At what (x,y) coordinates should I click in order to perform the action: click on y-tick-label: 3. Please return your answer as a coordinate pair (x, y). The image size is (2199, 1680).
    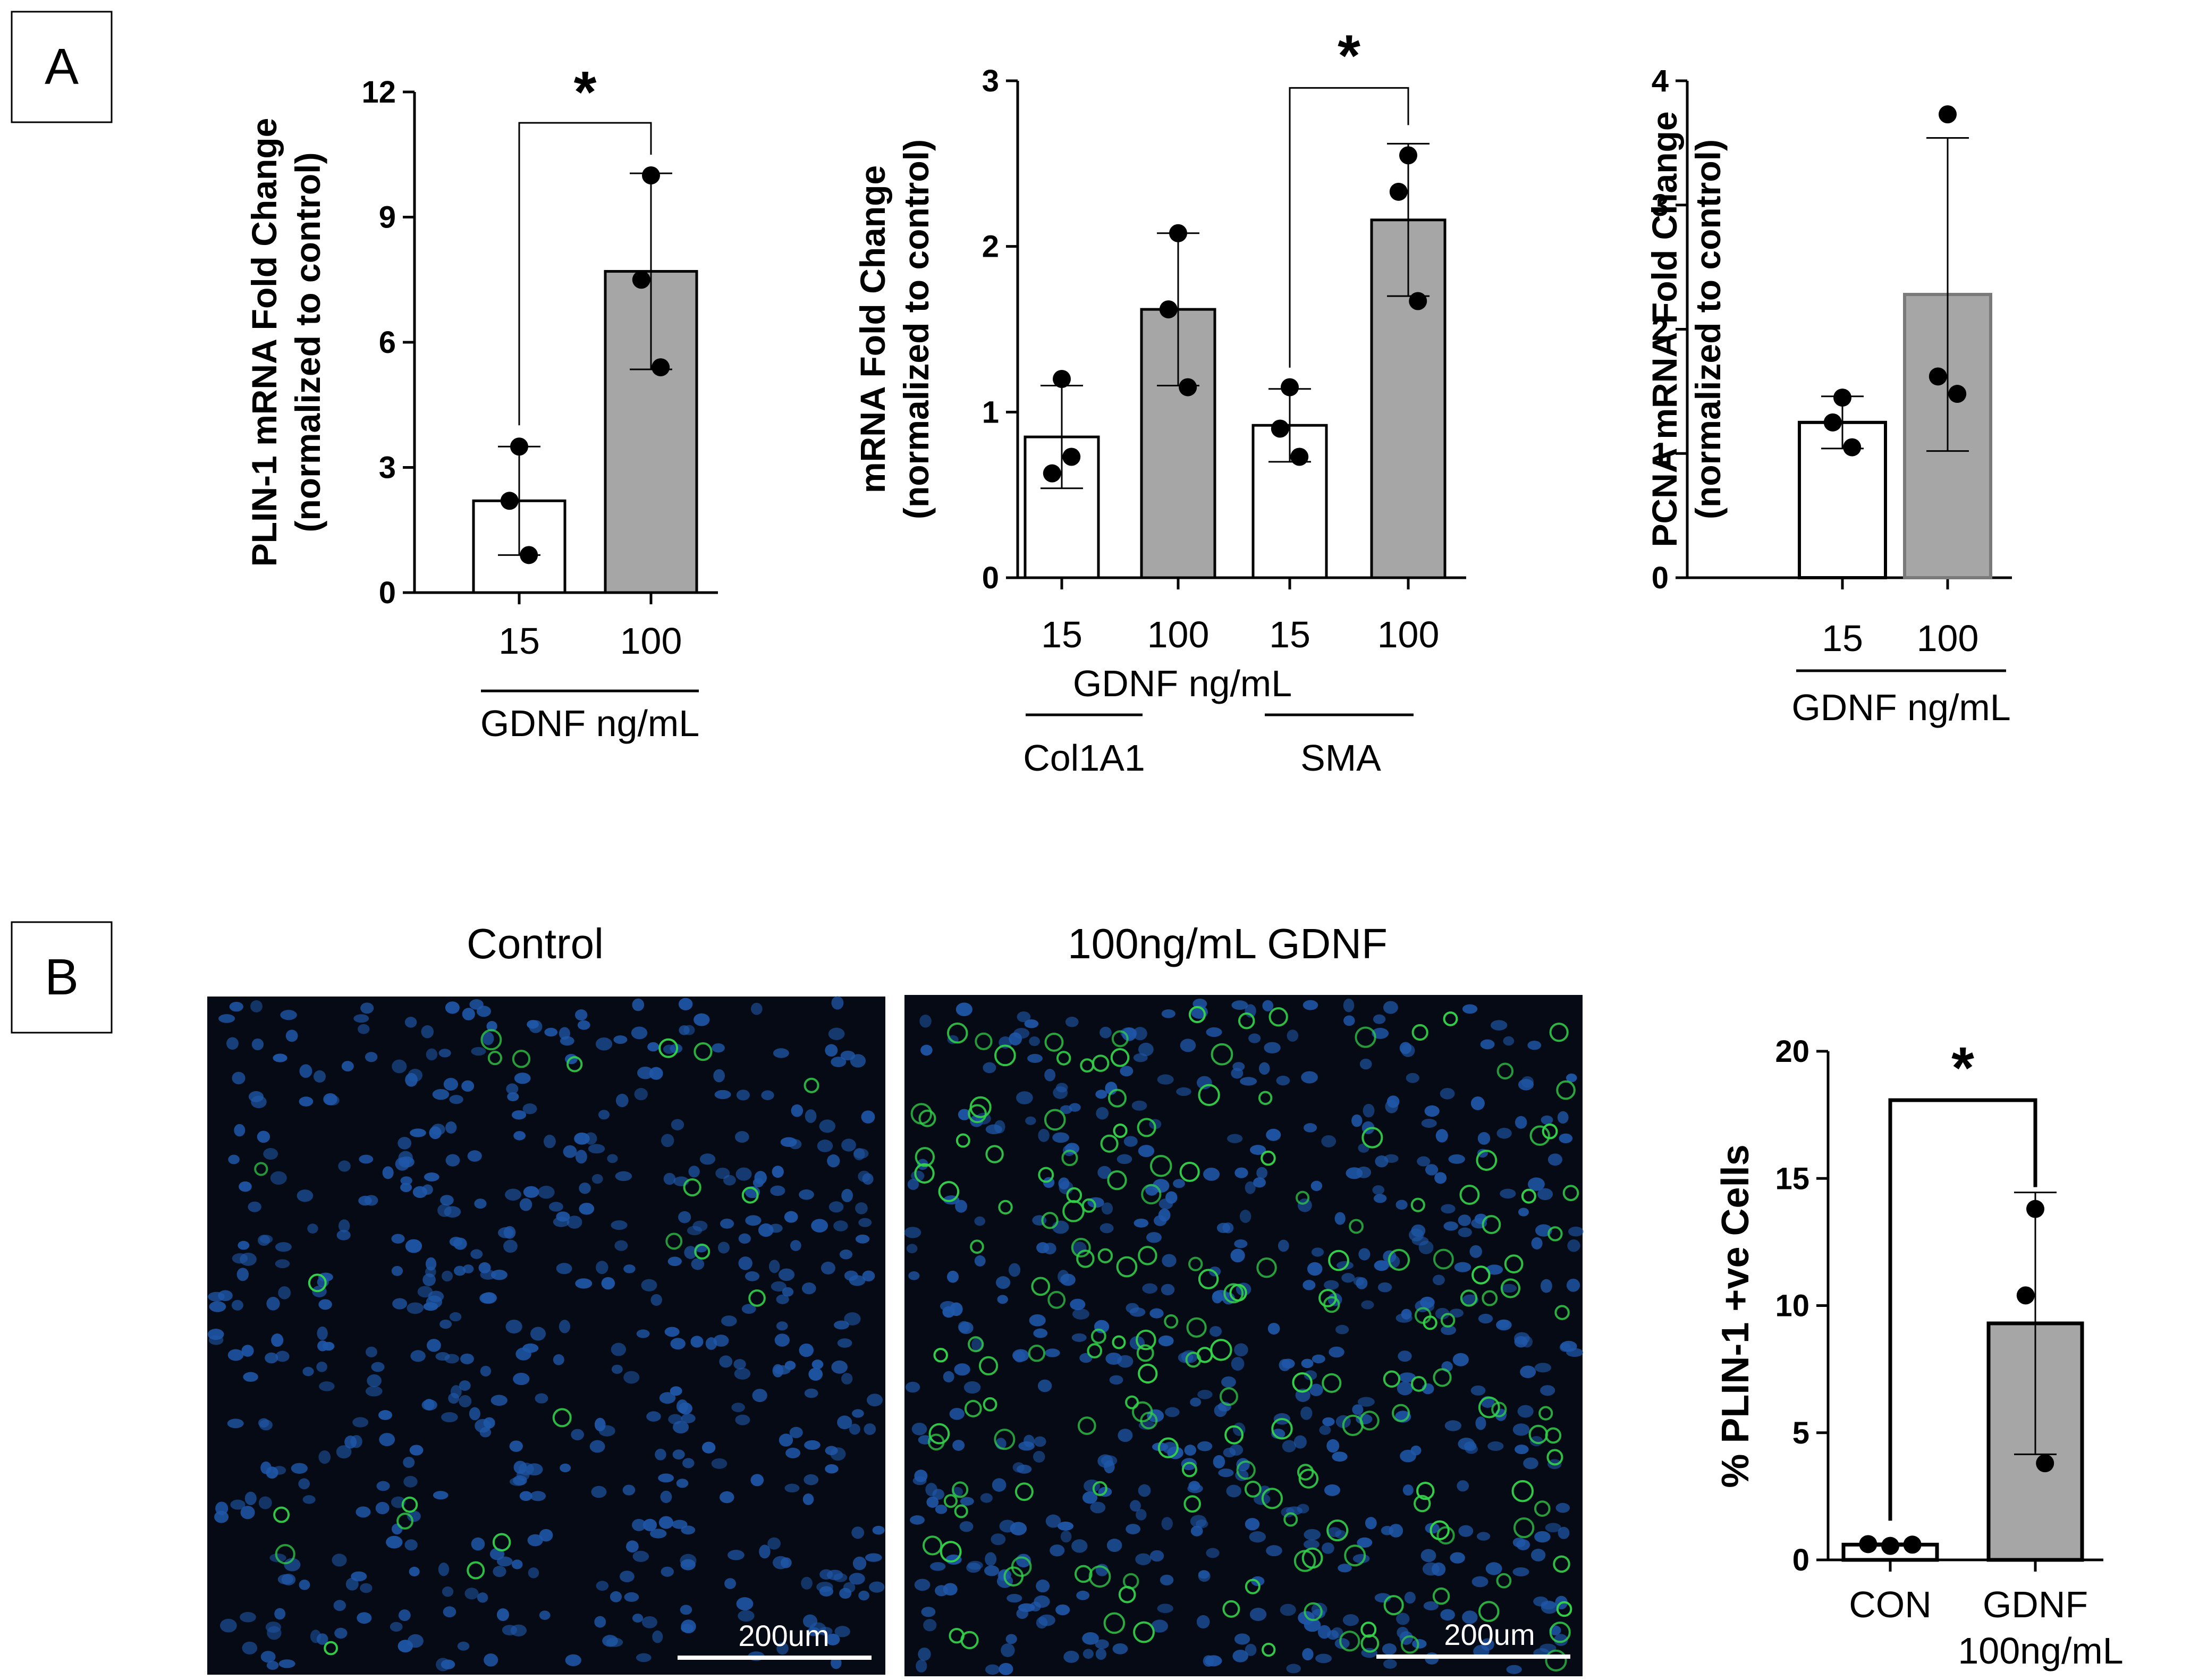
    Looking at the image, I should click on (387, 468).